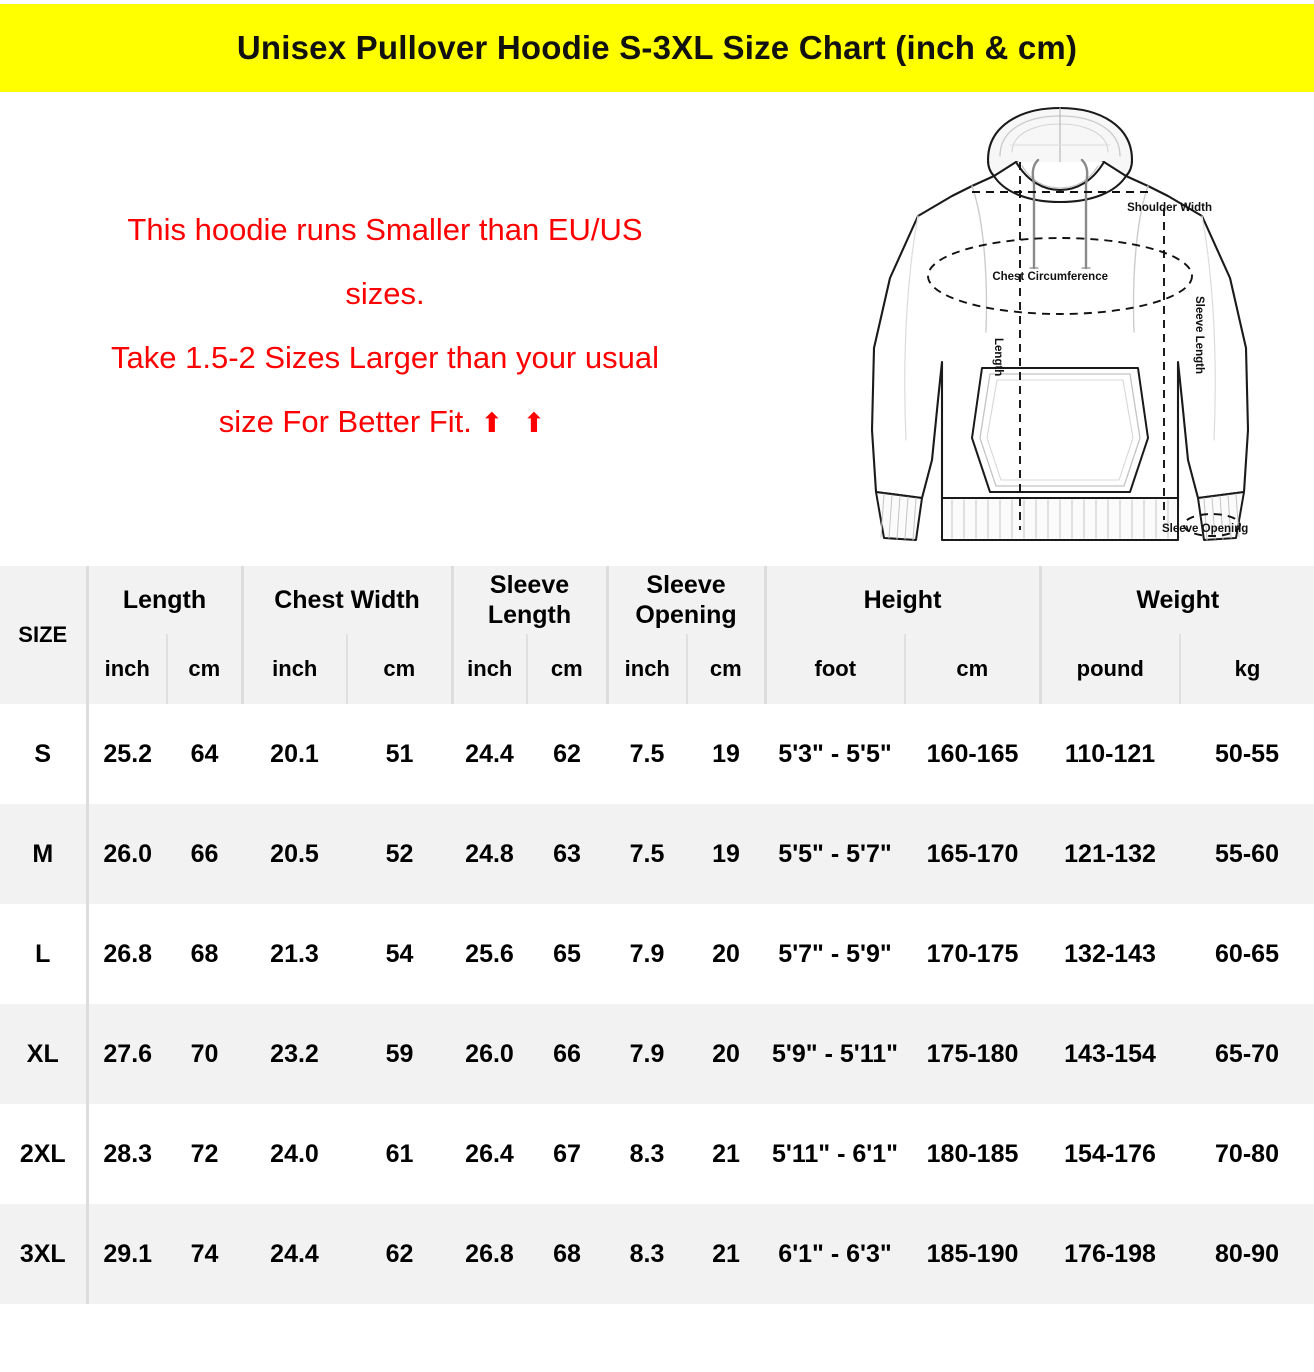  Describe the element at coordinates (727, 669) in the screenshot. I see `header-unit-sleeveopening-cm: cm` at that location.